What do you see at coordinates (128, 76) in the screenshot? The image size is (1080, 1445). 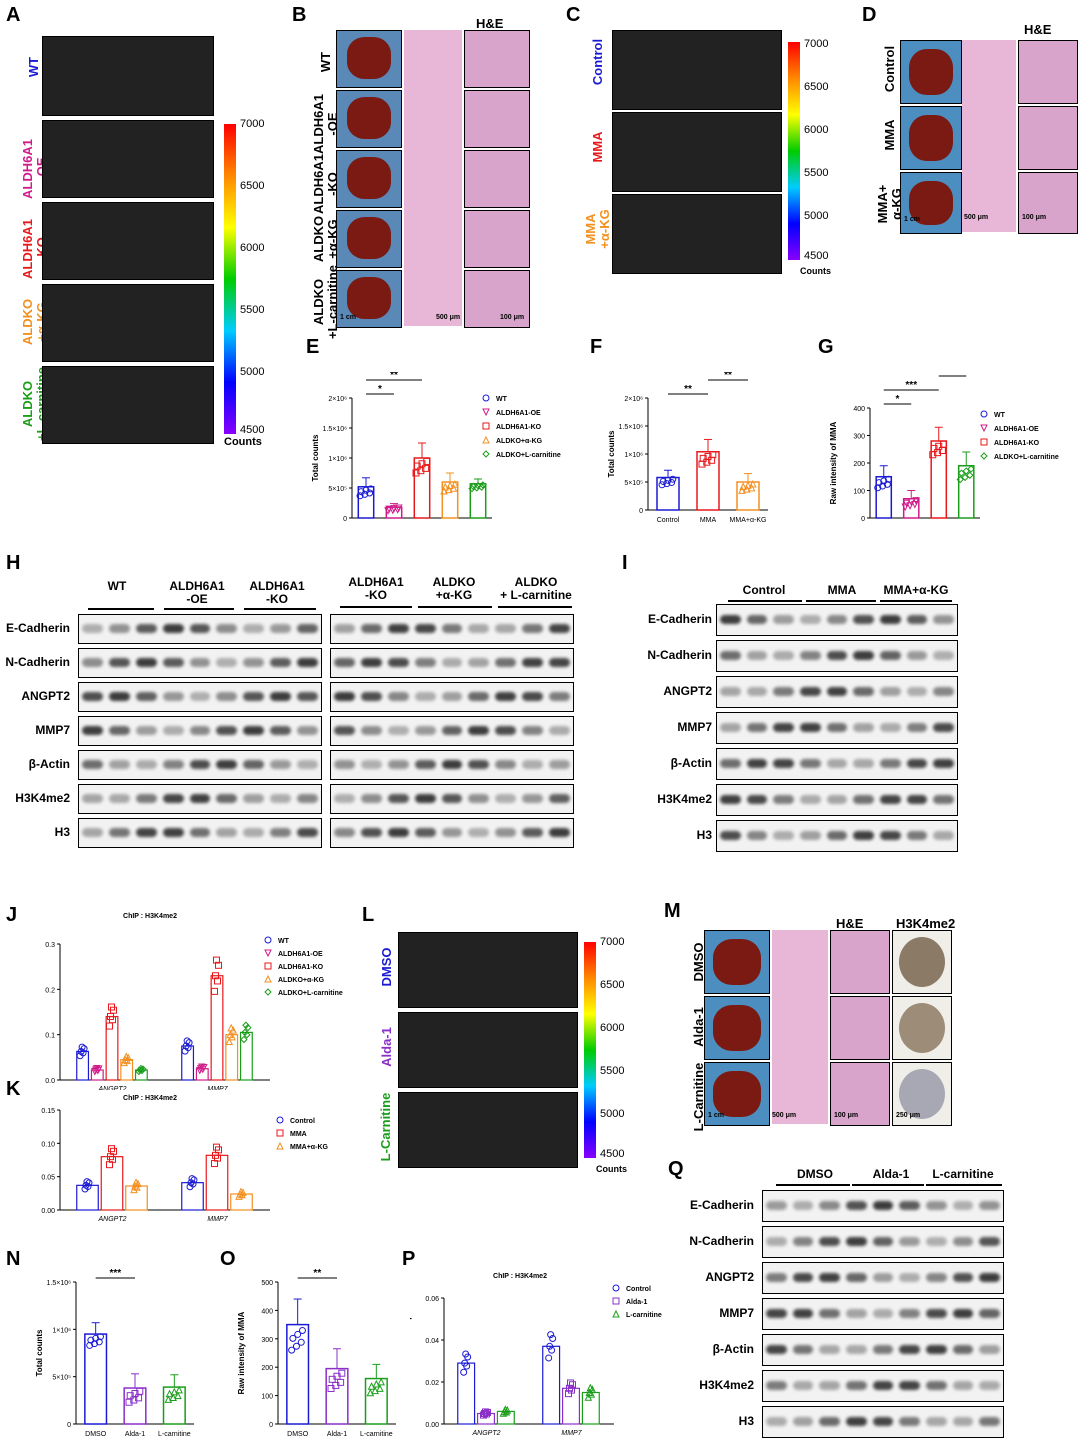 I see `a-ivis-wt` at bounding box center [128, 76].